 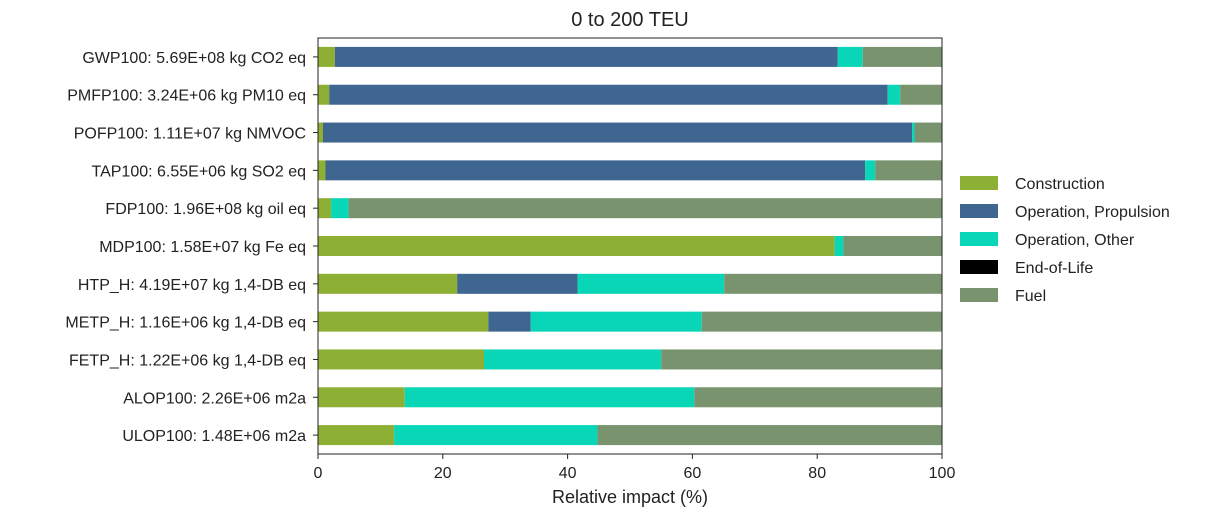 What do you see at coordinates (187, 360) in the screenshot?
I see `category-label: FETP_H: 1.22E+06 kg 1,4-DB eq` at bounding box center [187, 360].